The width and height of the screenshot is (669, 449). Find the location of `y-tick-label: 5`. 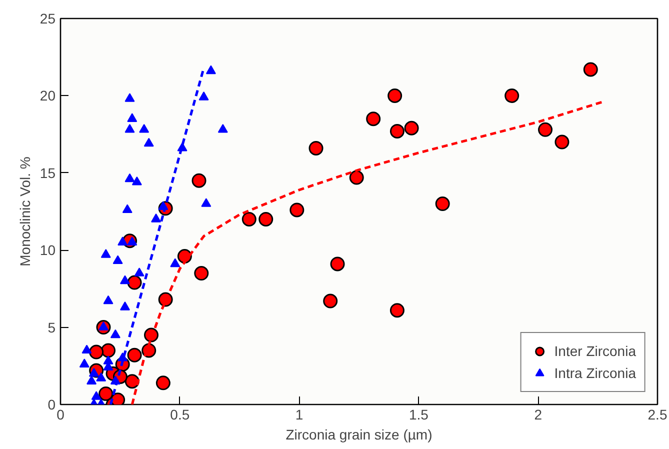

y-tick-label: 5 is located at coordinates (52, 327).